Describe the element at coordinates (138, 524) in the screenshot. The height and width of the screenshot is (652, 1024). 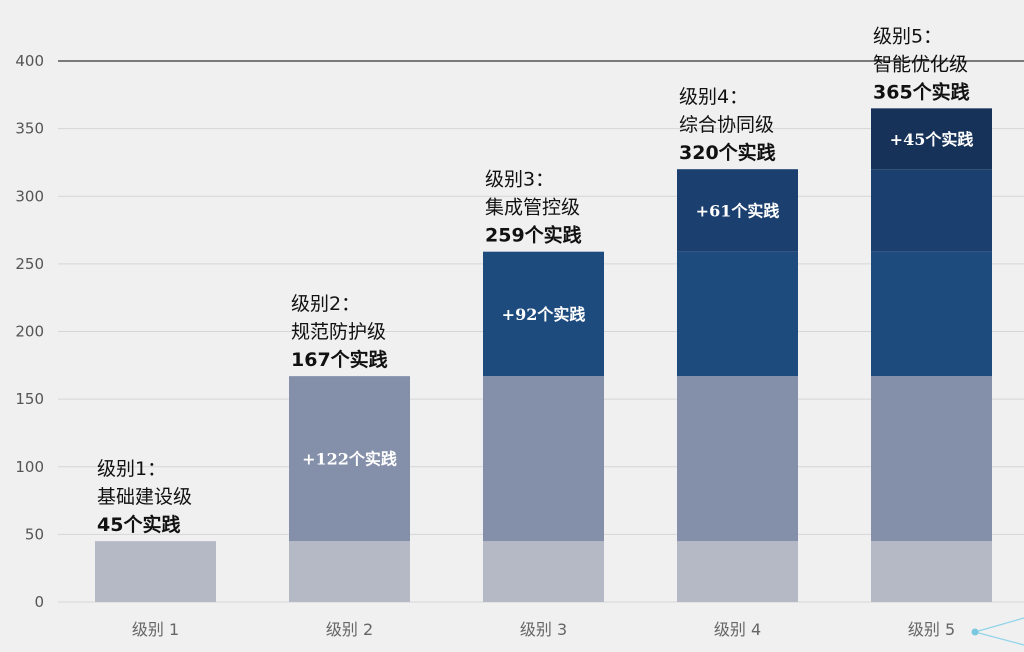
I see `bar-annotation-line: 45个实践` at that location.